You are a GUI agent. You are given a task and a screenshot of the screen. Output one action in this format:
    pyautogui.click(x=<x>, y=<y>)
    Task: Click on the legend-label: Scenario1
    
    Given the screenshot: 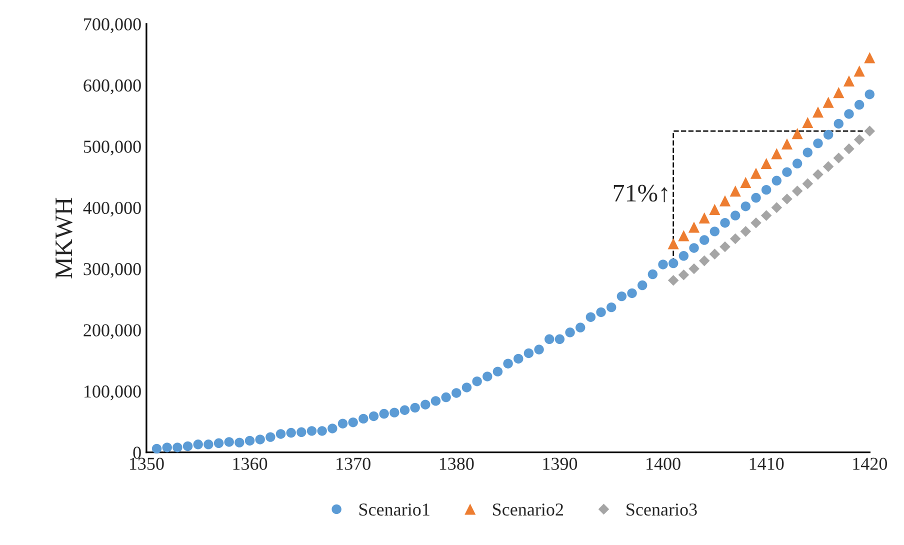 What is the action you would take?
    pyautogui.click(x=394, y=510)
    